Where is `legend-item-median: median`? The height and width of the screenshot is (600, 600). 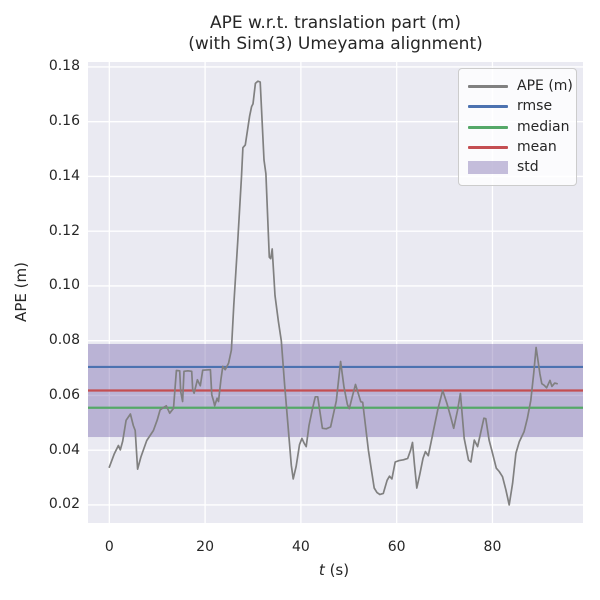
legend-item-median: median is located at coordinates (519, 126).